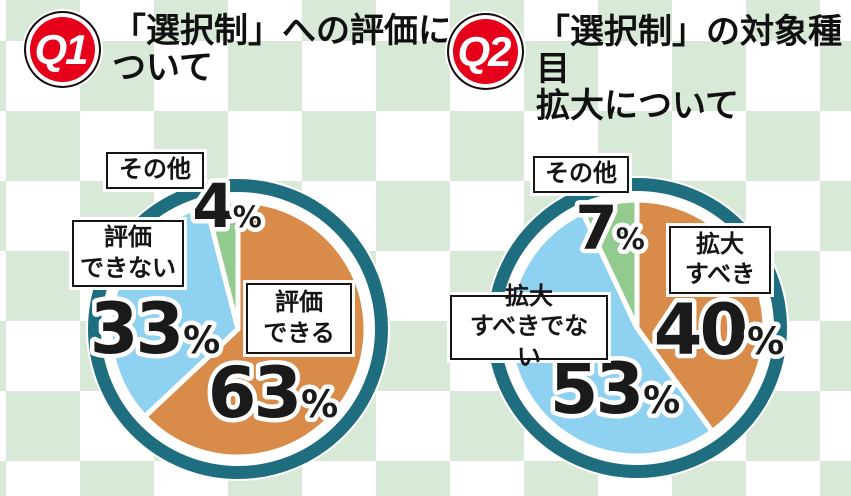 The image size is (851, 496). What do you see at coordinates (529, 327) in the screenshot?
I see `q2-label-should-not-expand: 拡大 すべきでない` at bounding box center [529, 327].